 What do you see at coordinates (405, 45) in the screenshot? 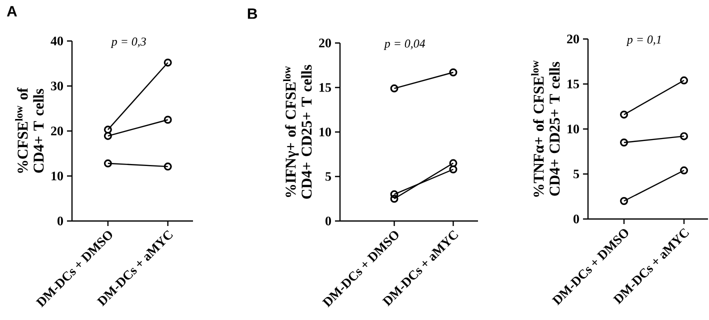
I see `annotation: p = 0,04` at bounding box center [405, 45].